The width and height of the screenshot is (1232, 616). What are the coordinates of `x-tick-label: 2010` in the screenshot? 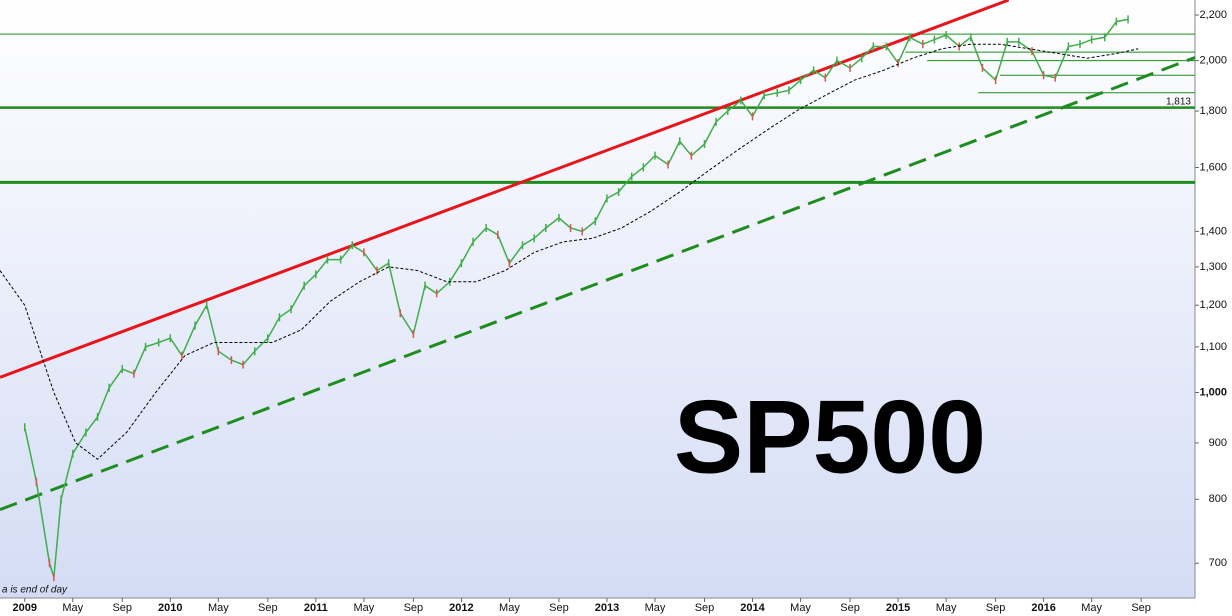 It's located at (170, 608).